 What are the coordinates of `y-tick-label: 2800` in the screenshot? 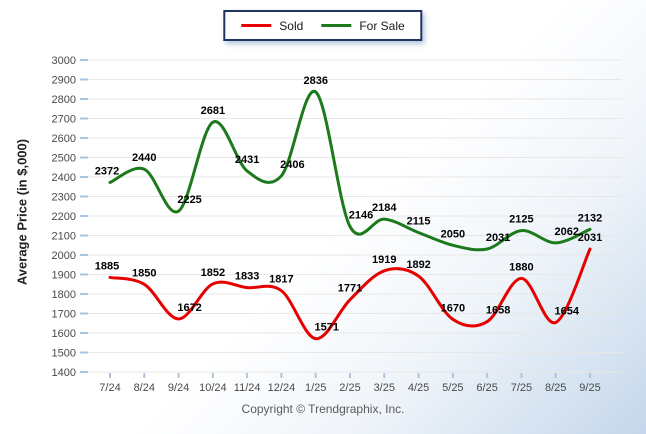 It's located at (64, 100).